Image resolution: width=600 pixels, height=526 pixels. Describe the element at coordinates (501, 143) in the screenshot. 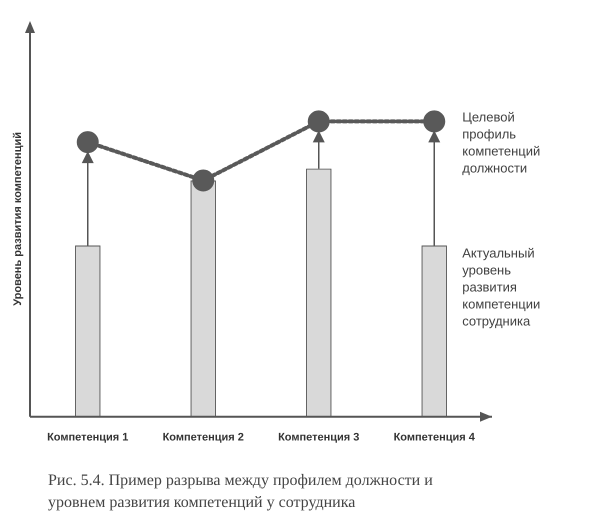

I see `legend-label: Целевой профиль компетенций должности` at that location.